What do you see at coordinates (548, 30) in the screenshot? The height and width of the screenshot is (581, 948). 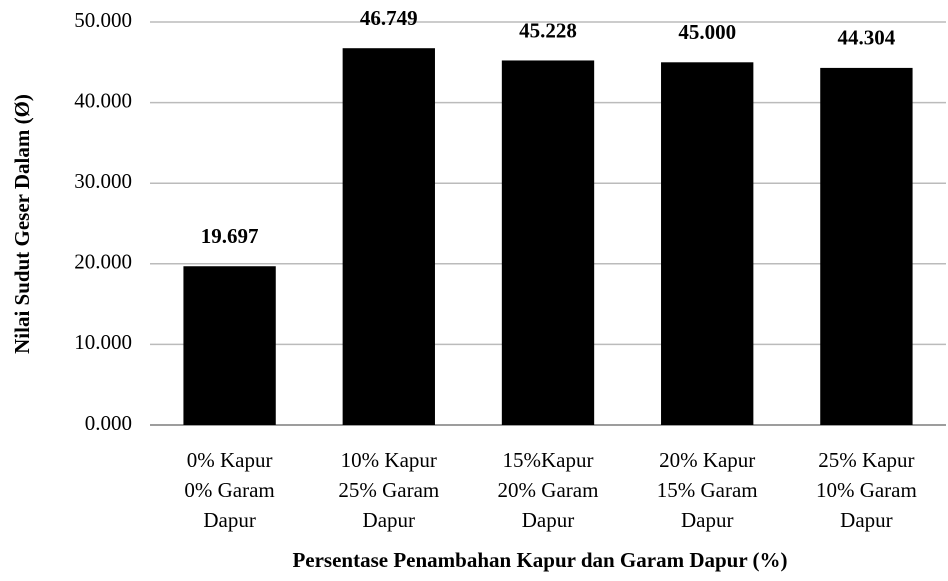 I see `data-label: 45.228` at bounding box center [548, 30].